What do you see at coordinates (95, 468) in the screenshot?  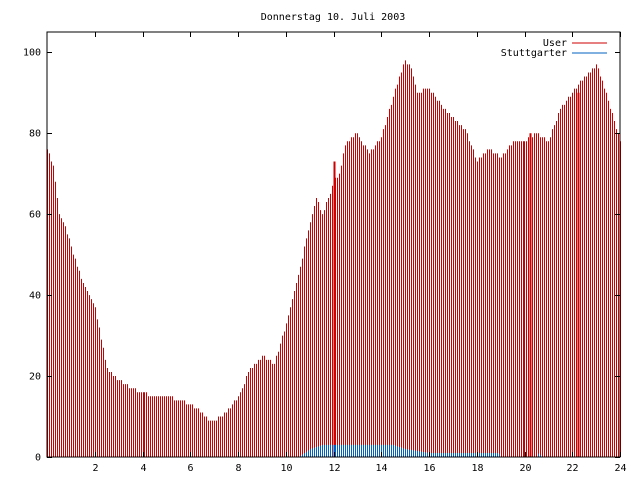 I see `x-tick-label: 2` at bounding box center [95, 468].